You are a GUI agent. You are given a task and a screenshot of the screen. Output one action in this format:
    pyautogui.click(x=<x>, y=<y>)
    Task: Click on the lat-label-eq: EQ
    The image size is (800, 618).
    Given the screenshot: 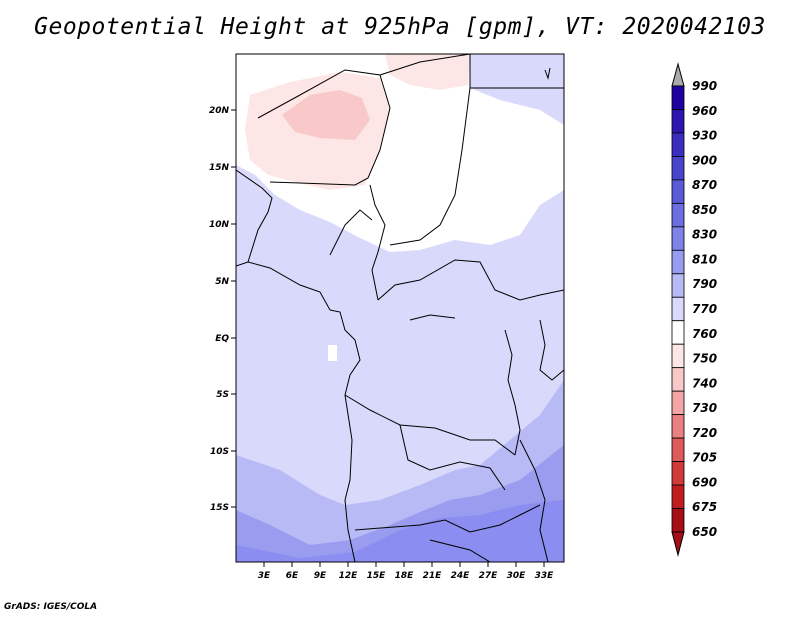 What is the action you would take?
    pyautogui.click(x=222, y=339)
    